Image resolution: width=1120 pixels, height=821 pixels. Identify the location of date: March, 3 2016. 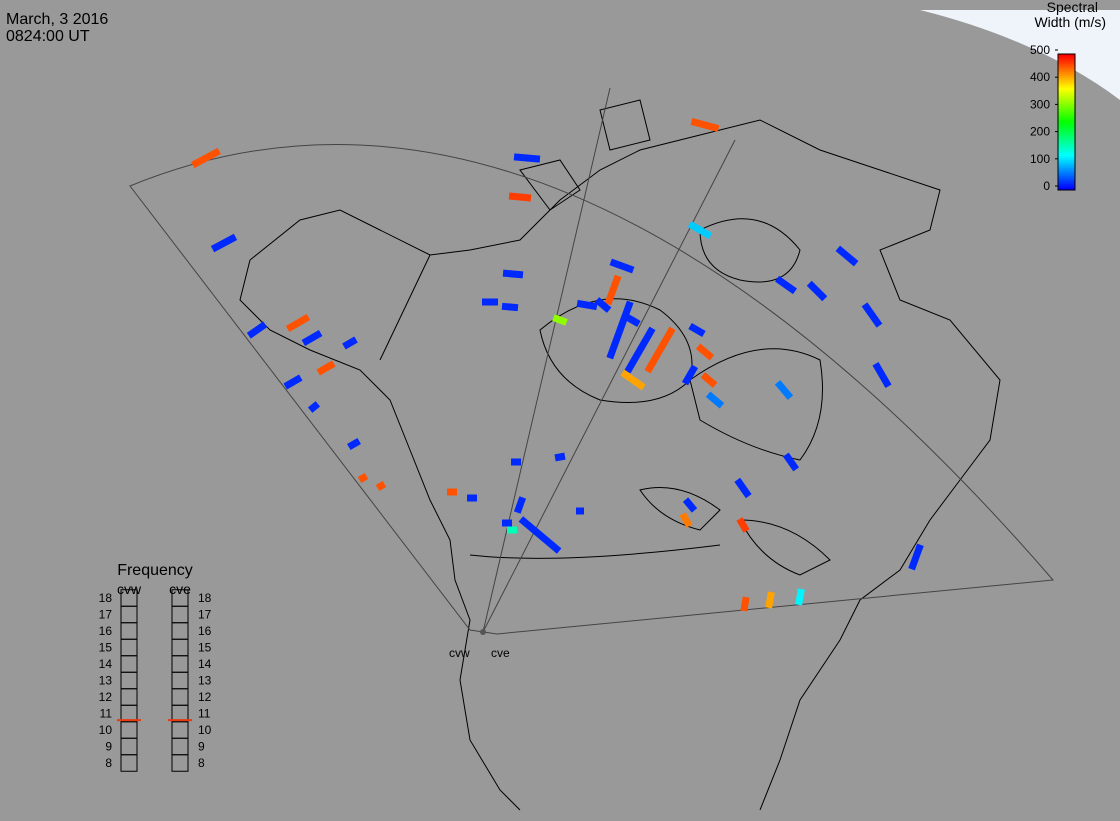
(57, 19).